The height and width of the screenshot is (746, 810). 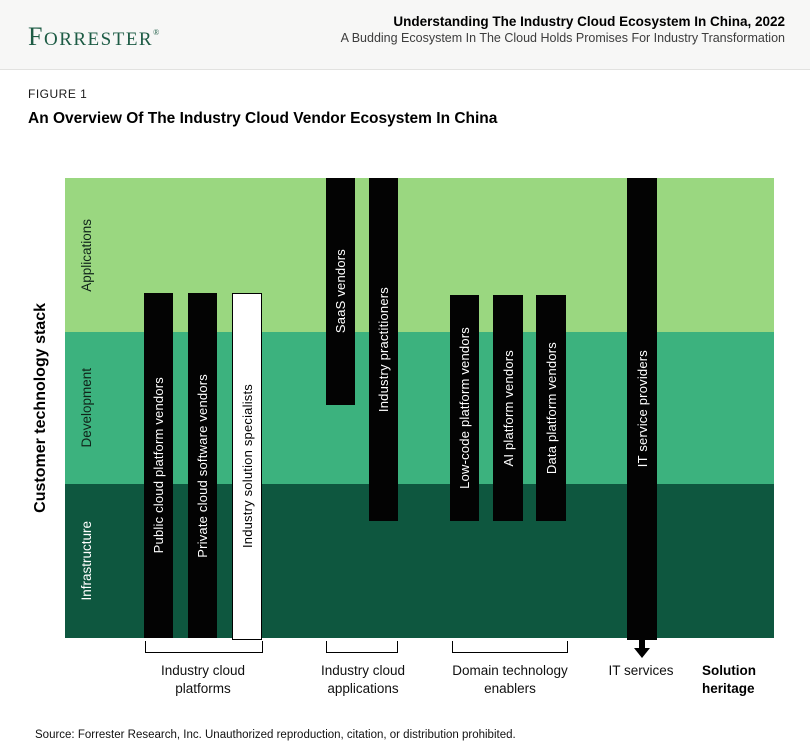 I want to click on group-bracket-industry-cloud-applications, so click(x=362, y=647).